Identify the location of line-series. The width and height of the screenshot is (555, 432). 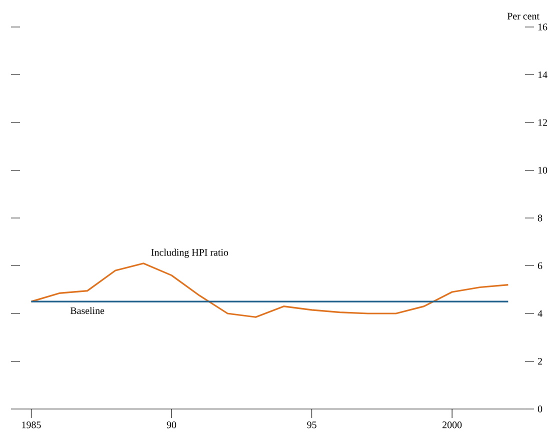
(269, 290).